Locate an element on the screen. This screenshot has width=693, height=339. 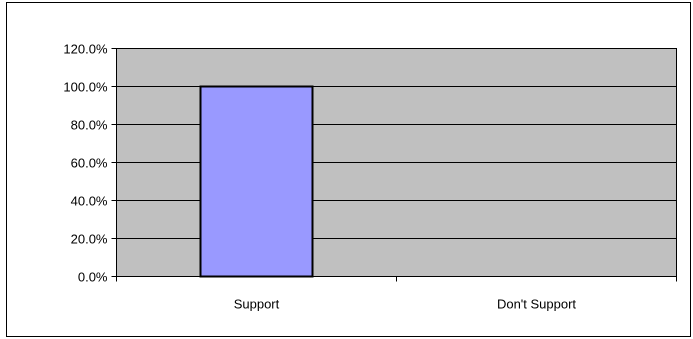
y-tick-label: 0.0% is located at coordinates (93, 277).